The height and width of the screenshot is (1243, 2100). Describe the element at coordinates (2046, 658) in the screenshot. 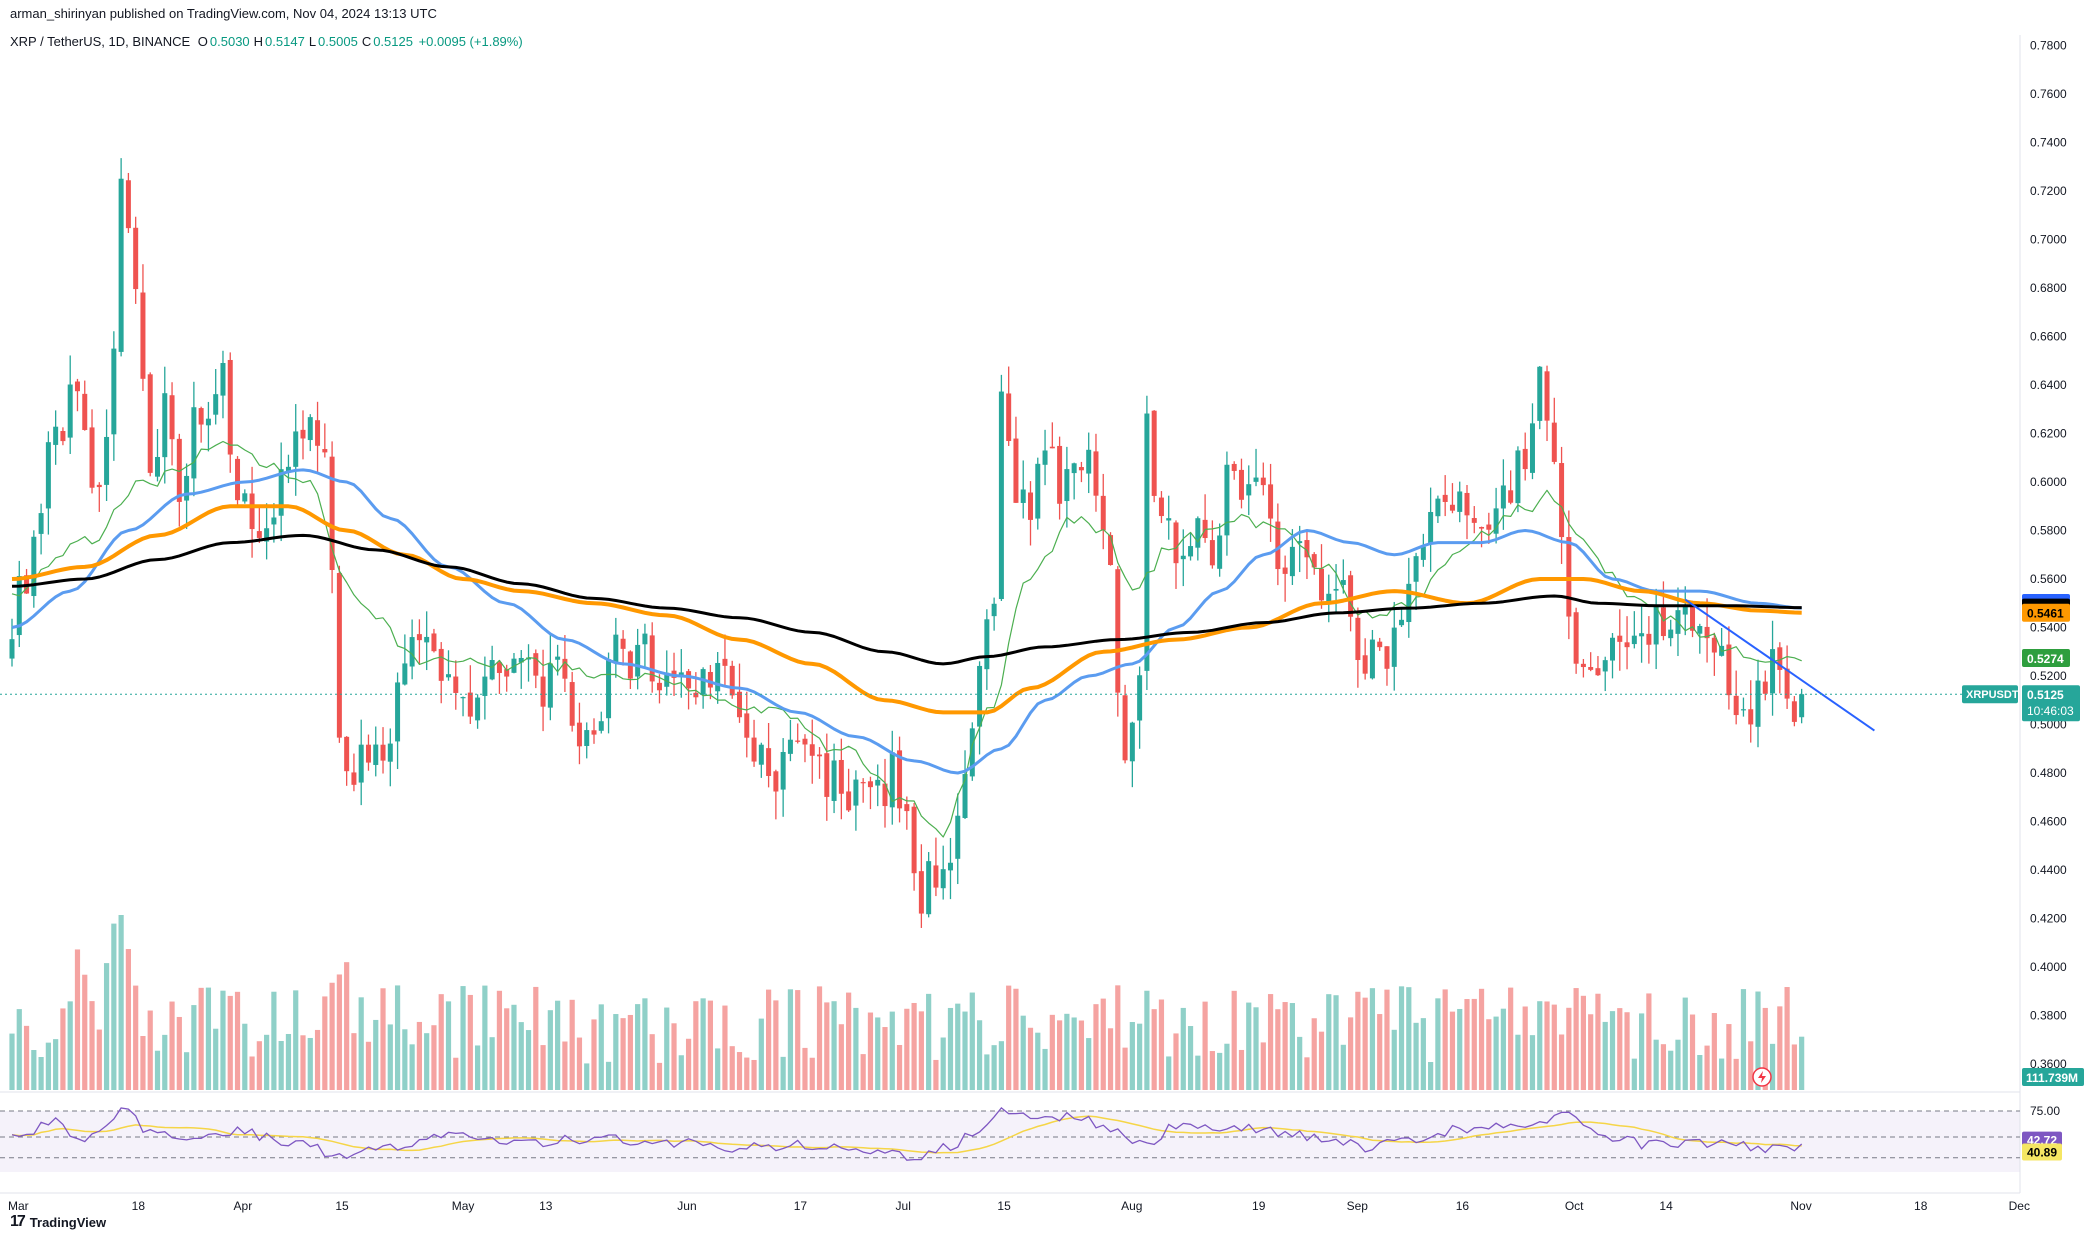

I see `price-label-bg` at that location.